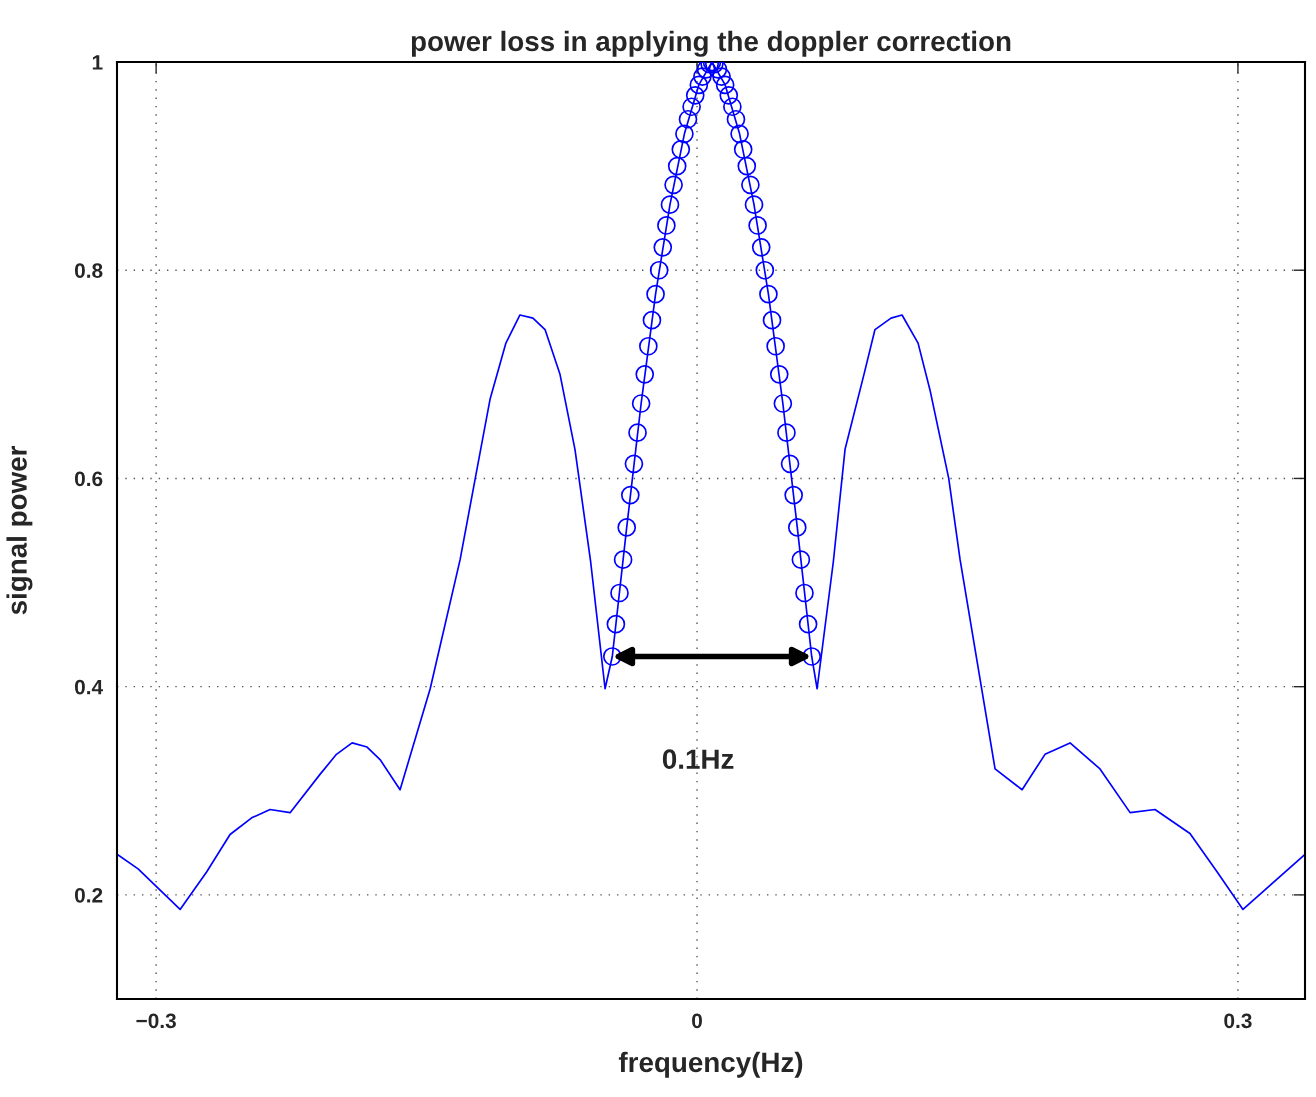 The height and width of the screenshot is (1097, 1316). I want to click on x-axis-title: frequency(Hz), so click(710, 1064).